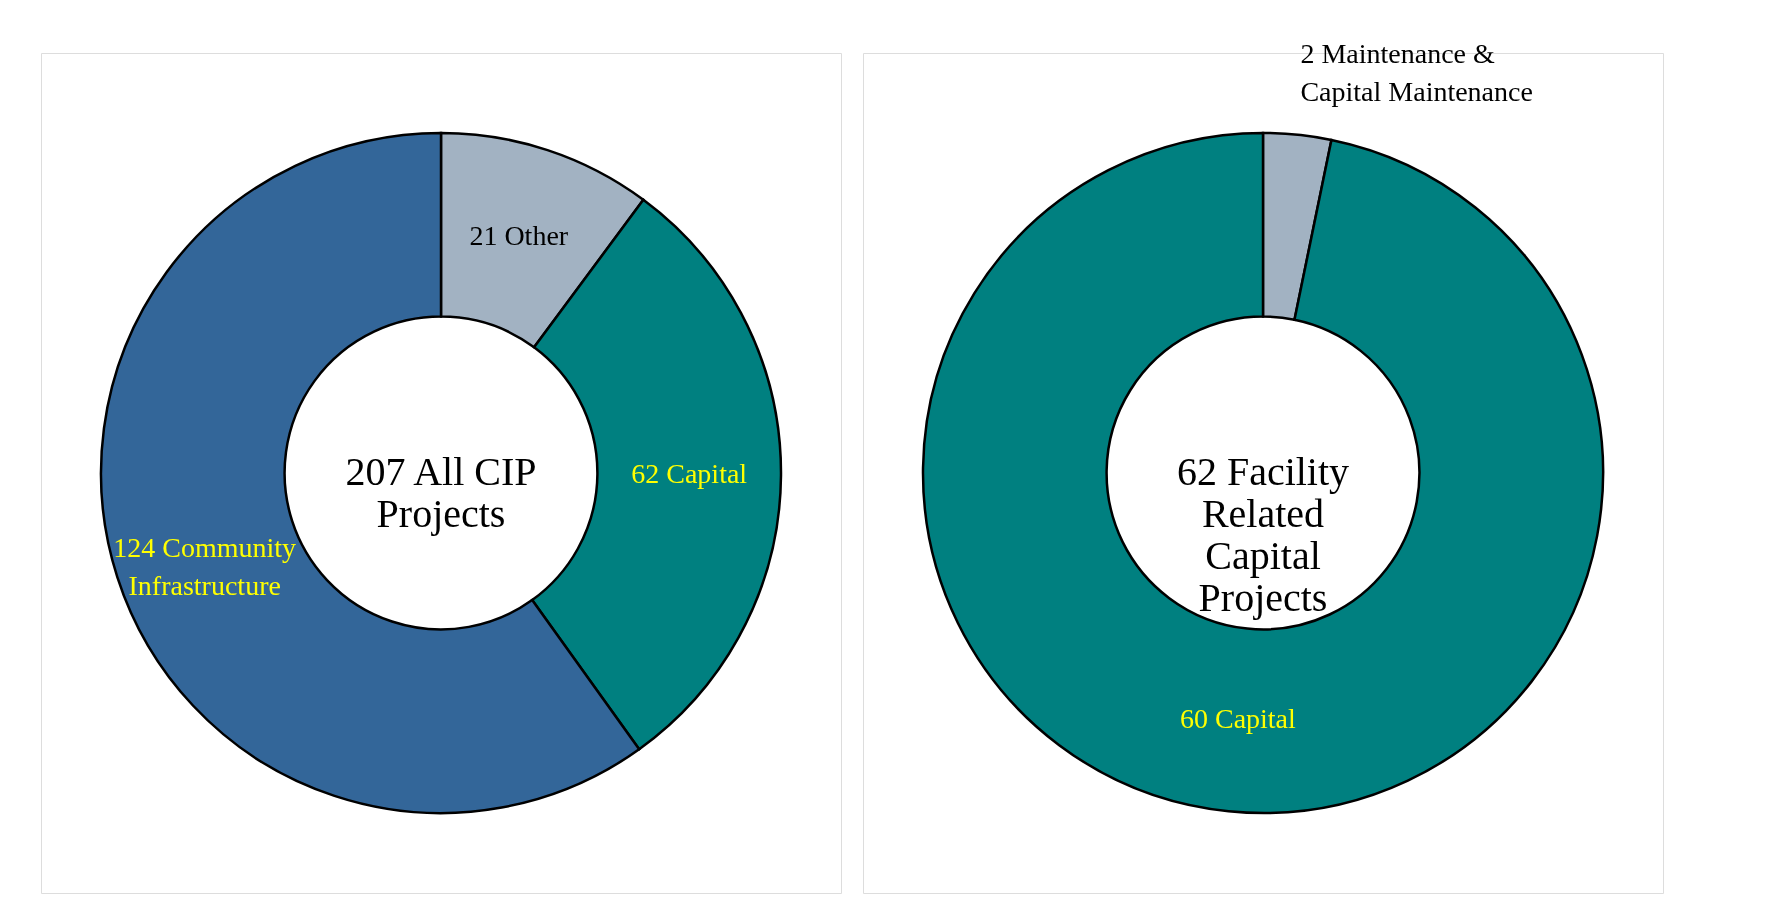 The width and height of the screenshot is (1791, 916). What do you see at coordinates (441, 492) in the screenshot?
I see `text: 207 All CIP Projects` at bounding box center [441, 492].